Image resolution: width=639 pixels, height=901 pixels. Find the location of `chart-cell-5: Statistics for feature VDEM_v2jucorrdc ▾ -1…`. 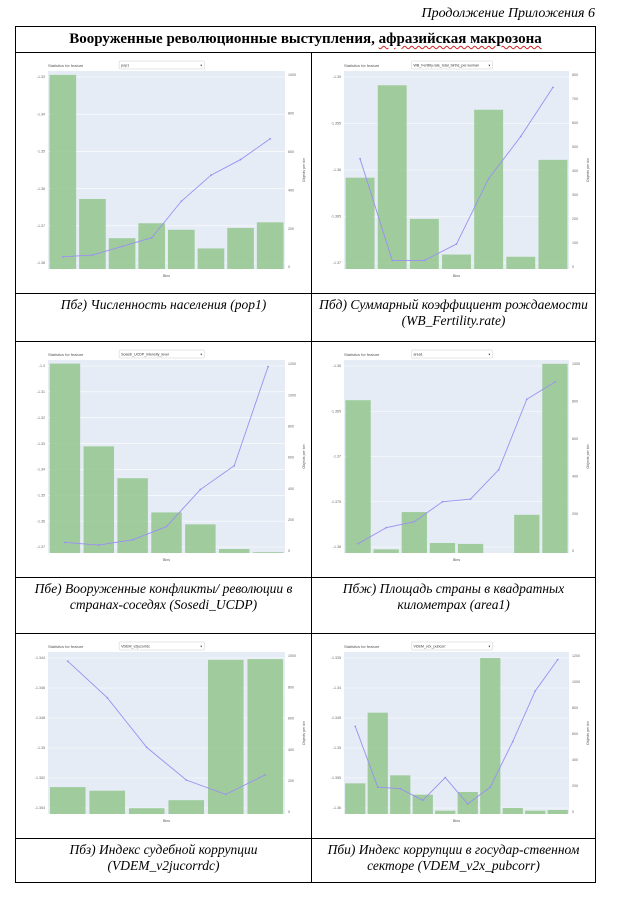

chart-cell-5: Statistics for feature VDEM_v2jucorrdc ▾ -1… is located at coordinates (163, 736).